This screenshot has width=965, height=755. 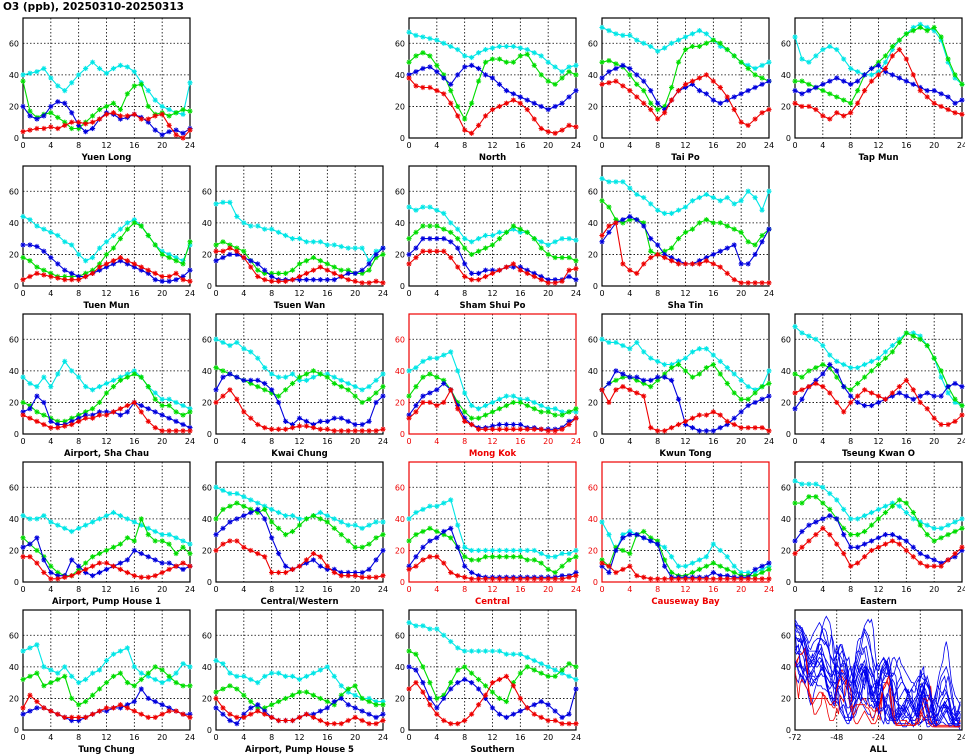 I want to click on panel-yuen-long-xtick-20: 20, so click(x=162, y=145).